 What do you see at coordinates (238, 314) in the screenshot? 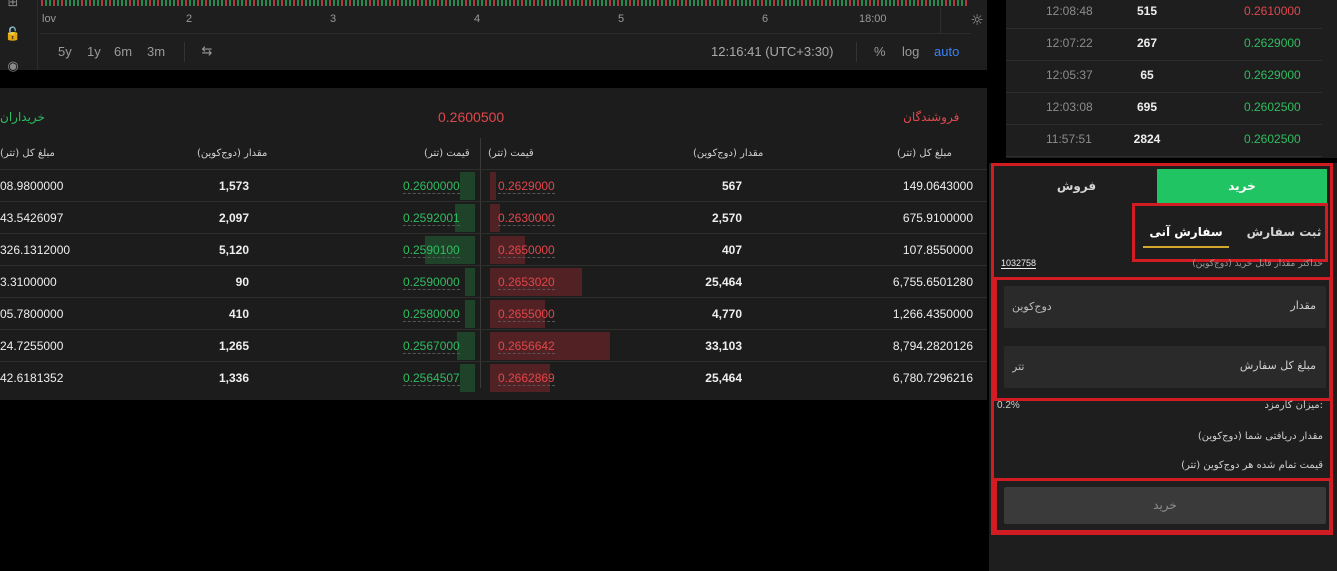
I see `buy-amount-cell: 410` at bounding box center [238, 314].